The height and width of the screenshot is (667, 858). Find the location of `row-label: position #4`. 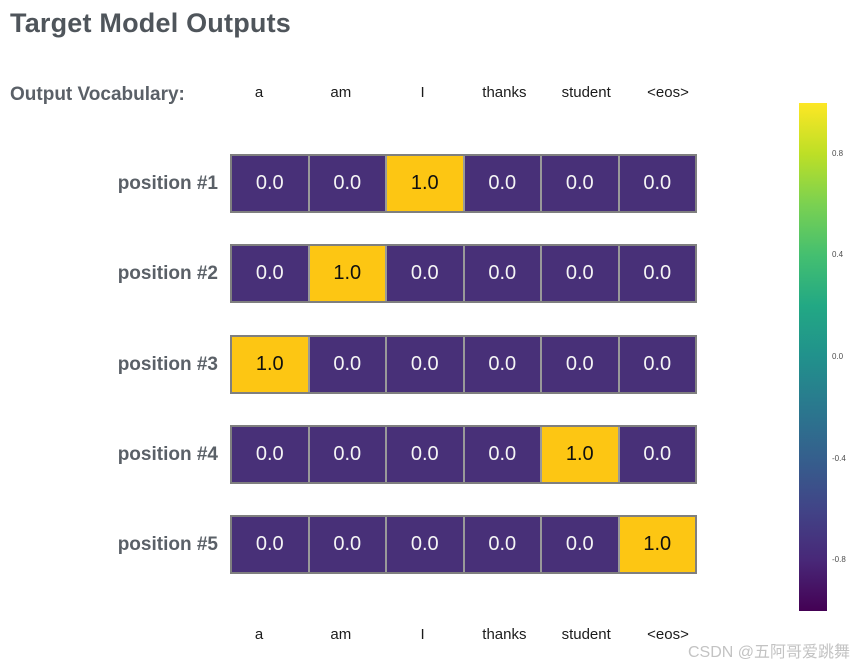

row-label: position #4 is located at coordinates (167, 454).